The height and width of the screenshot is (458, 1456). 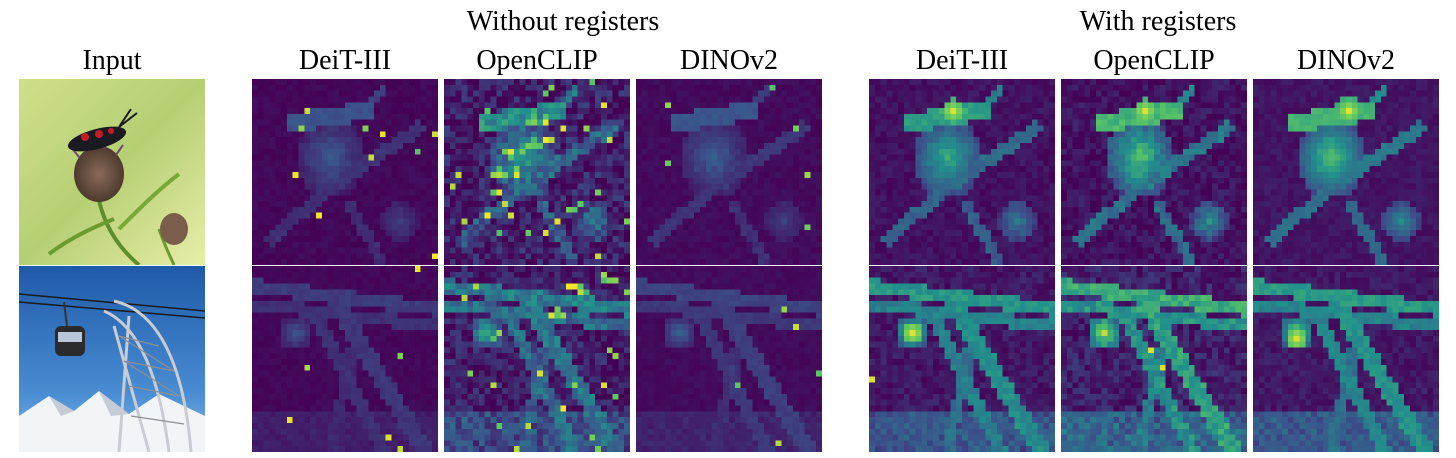 I want to click on attention-map-dinov2-with-registers-row1, so click(x=1346, y=172).